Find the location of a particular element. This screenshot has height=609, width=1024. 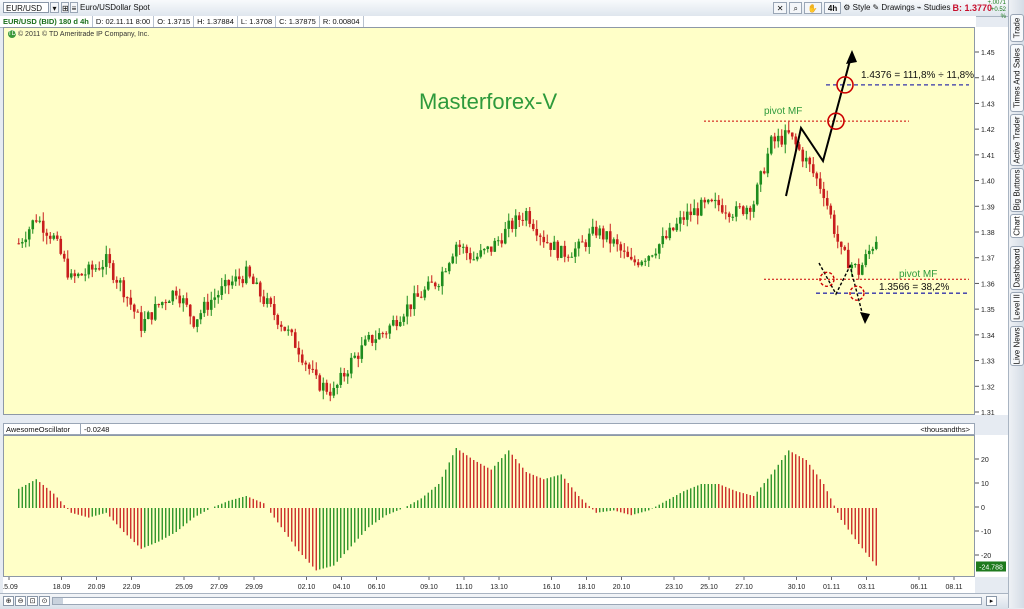

symbol-lookup-icon: ⊞ is located at coordinates (65, 7).